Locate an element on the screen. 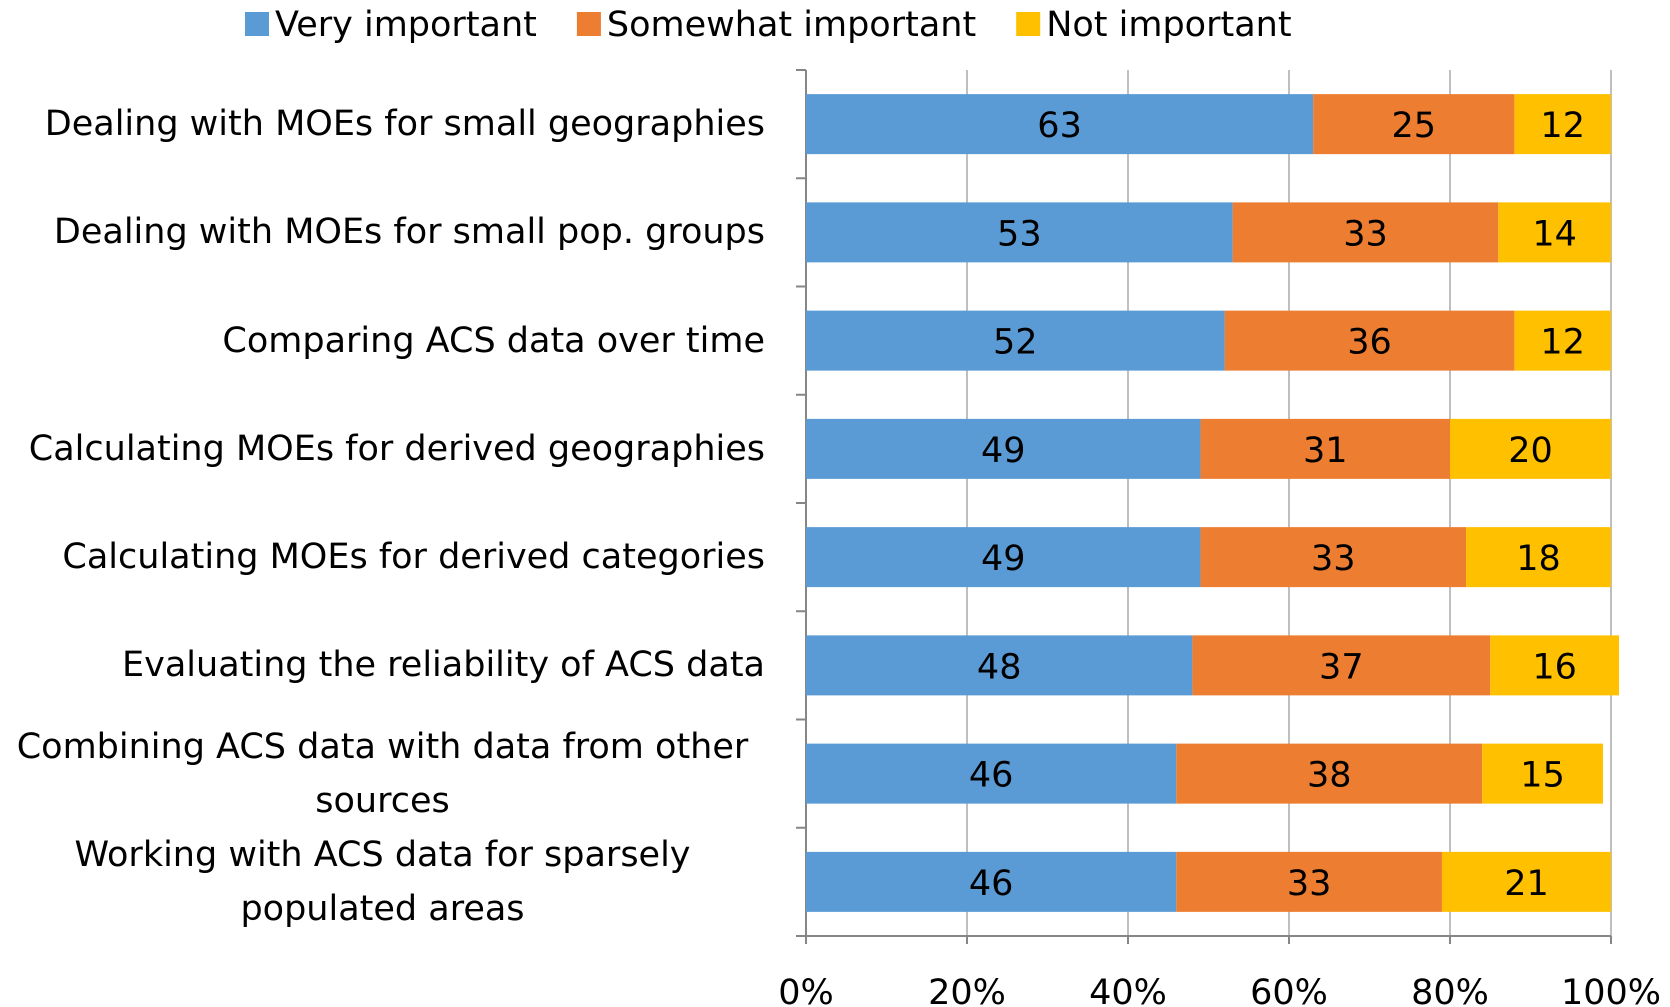  data-label: 36 is located at coordinates (1369, 343).